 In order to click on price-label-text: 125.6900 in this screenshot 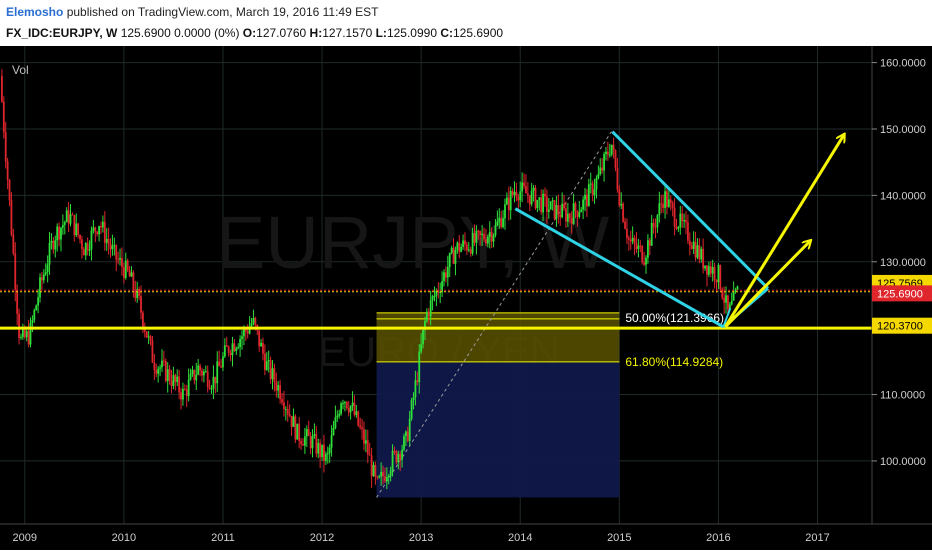, I will do `click(900, 294)`.